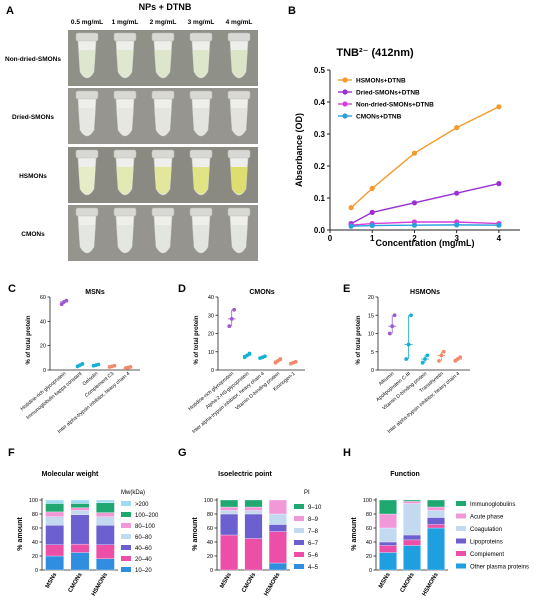  What do you see at coordinates (35, 557) in the screenshot?
I see `y-tick-label: 20` at bounding box center [35, 557].